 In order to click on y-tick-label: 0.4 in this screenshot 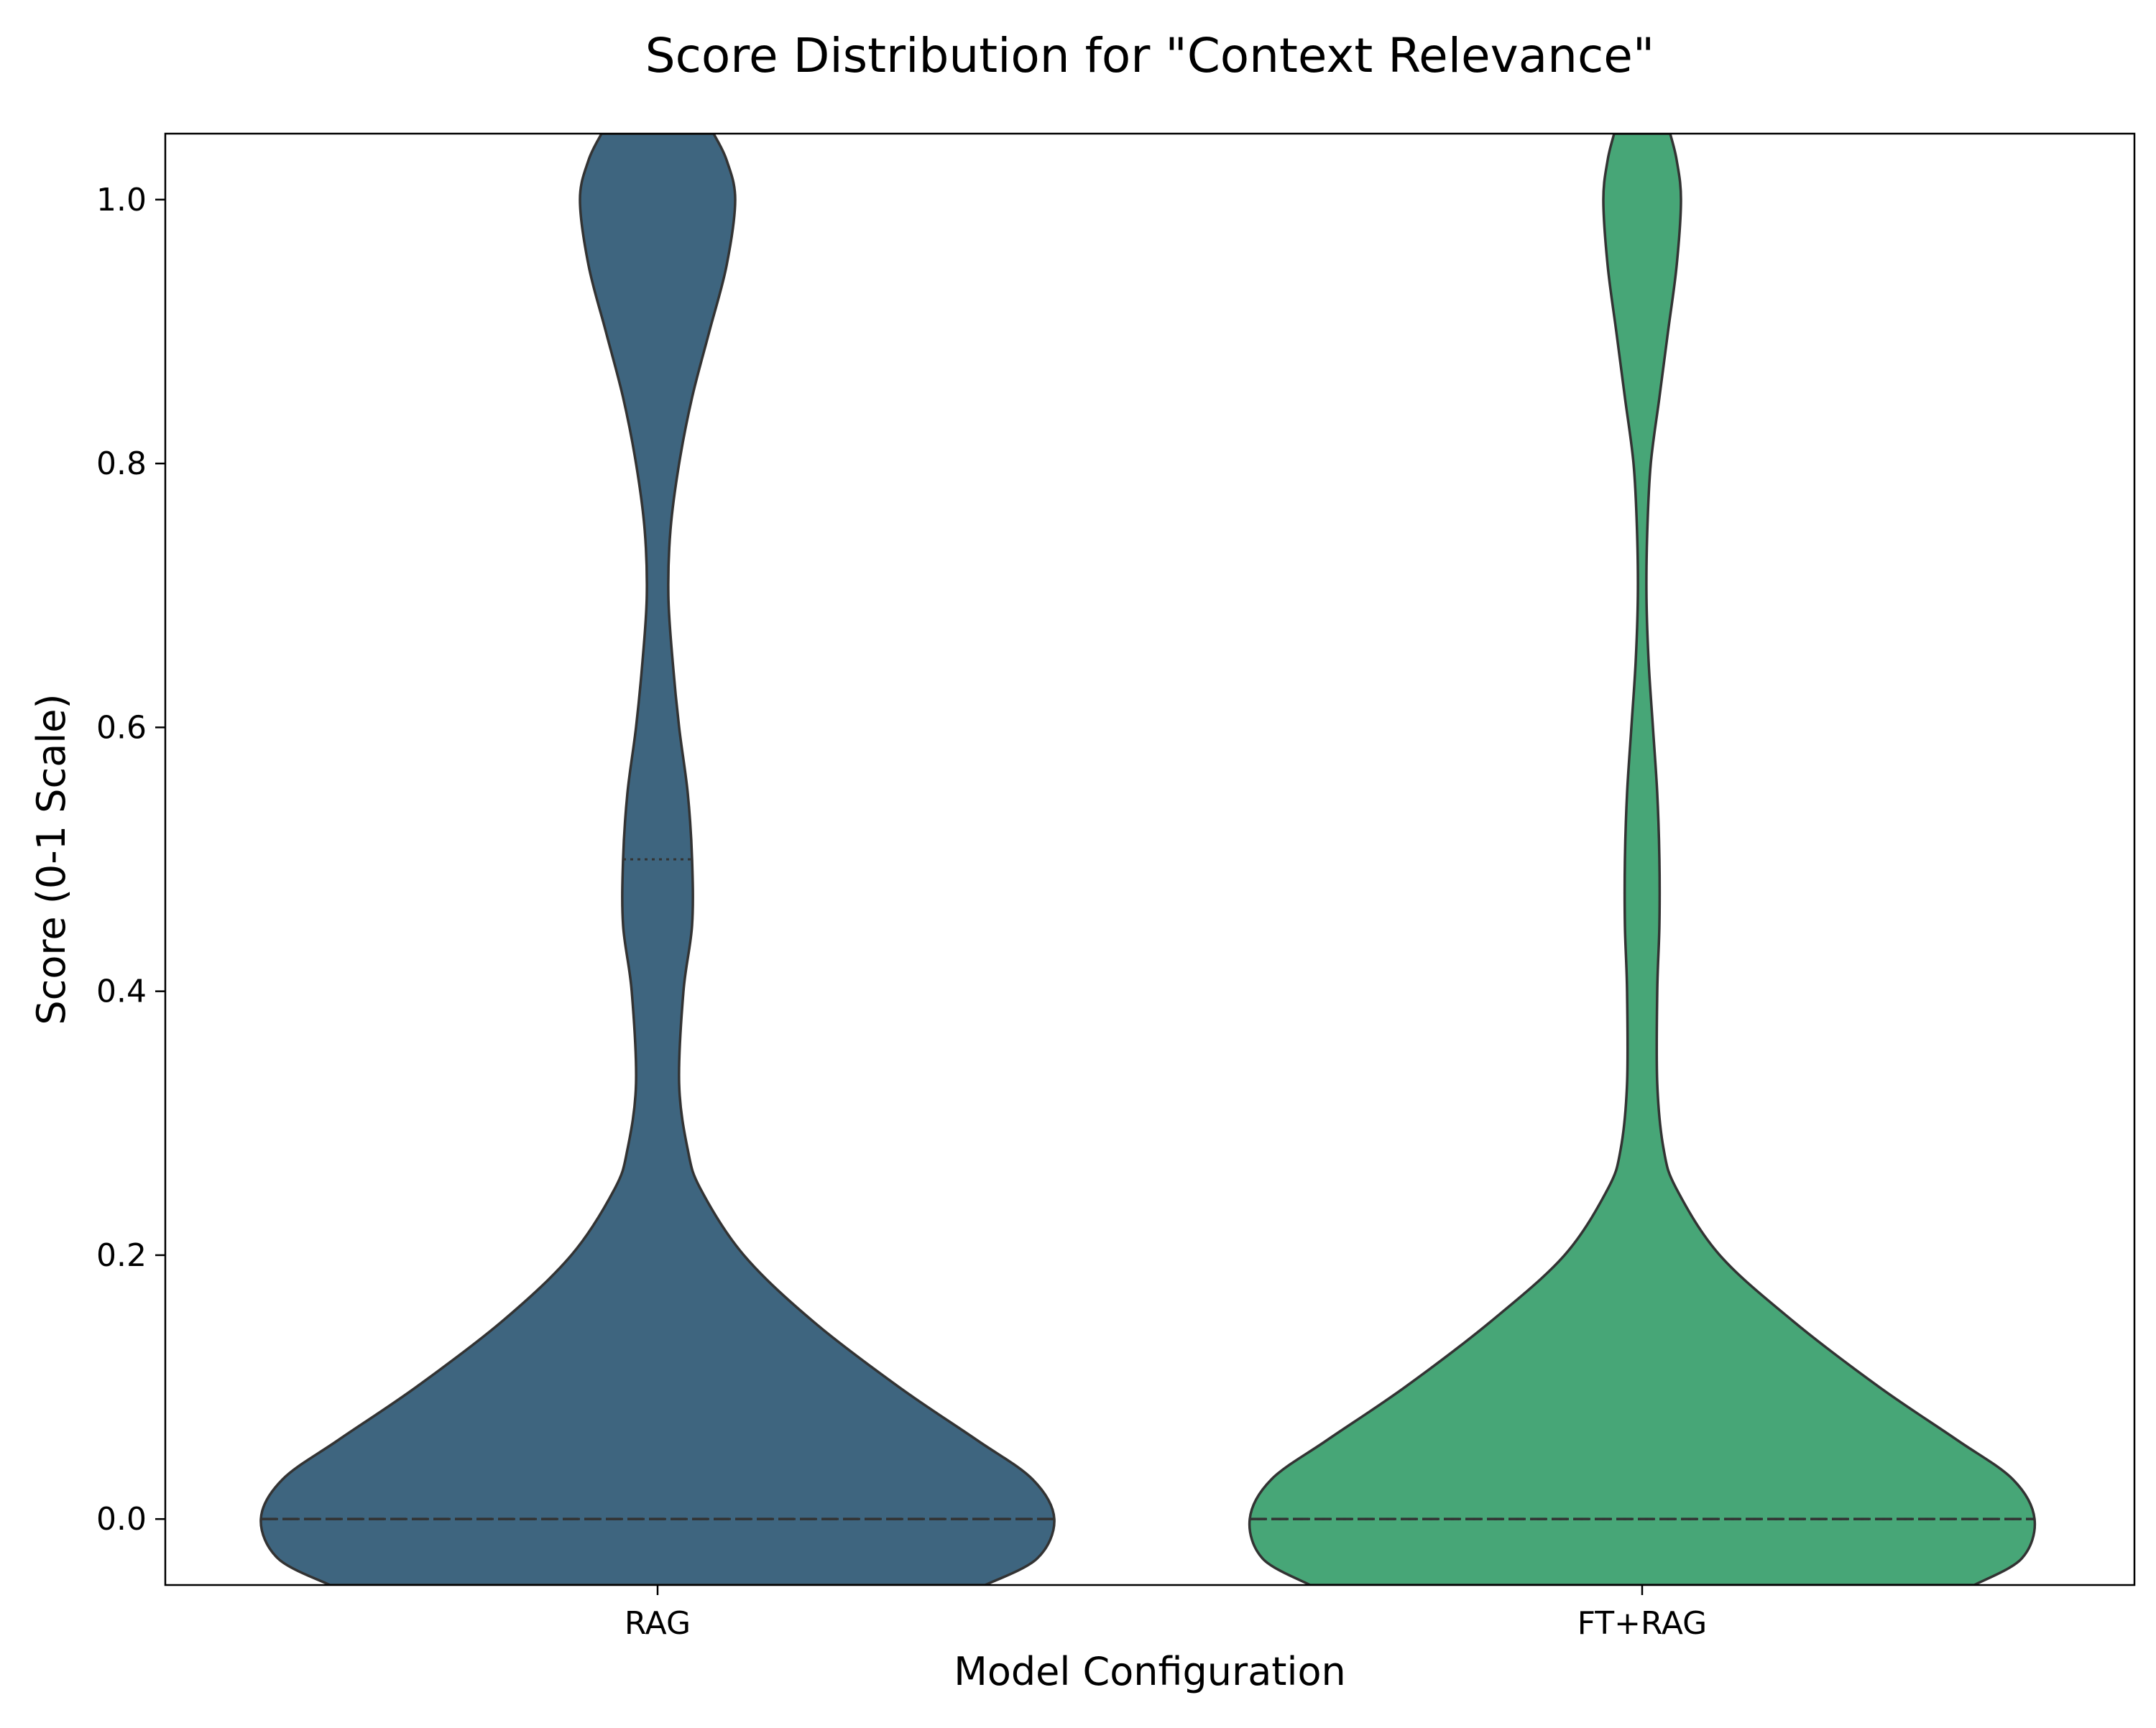, I will do `click(121, 992)`.